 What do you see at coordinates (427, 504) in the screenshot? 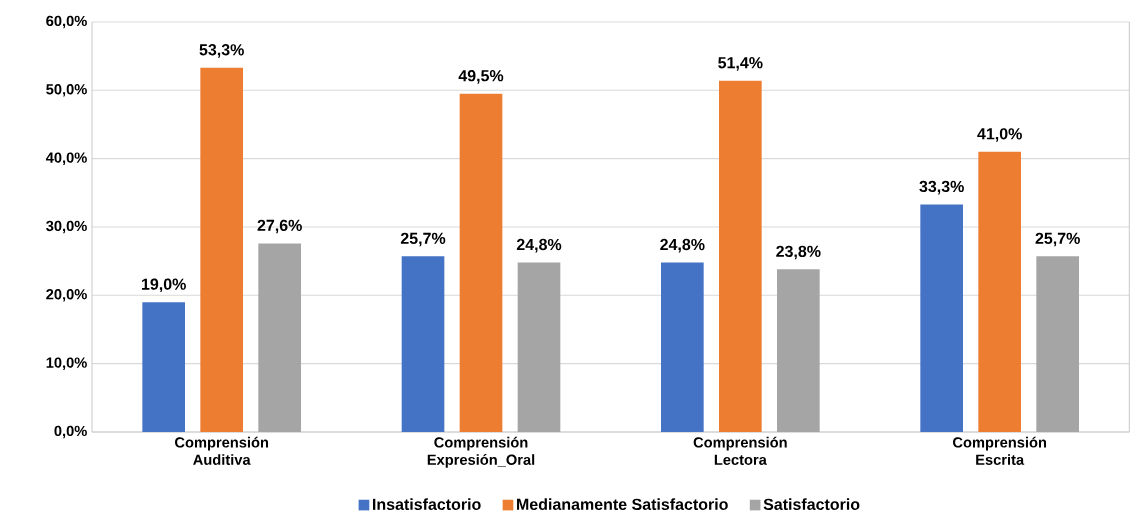
I see `legend-label: Insatisfactorio` at bounding box center [427, 504].